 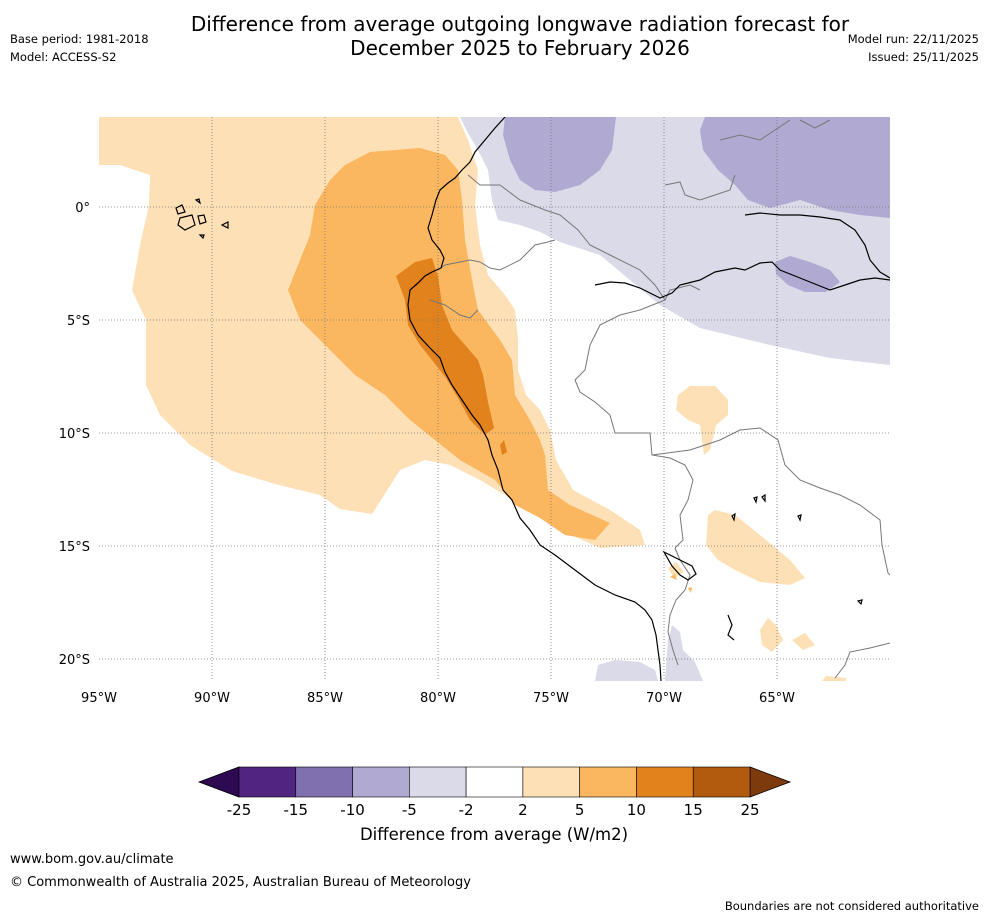 I want to click on colorbar-tick-label: -10, so click(x=352, y=810).